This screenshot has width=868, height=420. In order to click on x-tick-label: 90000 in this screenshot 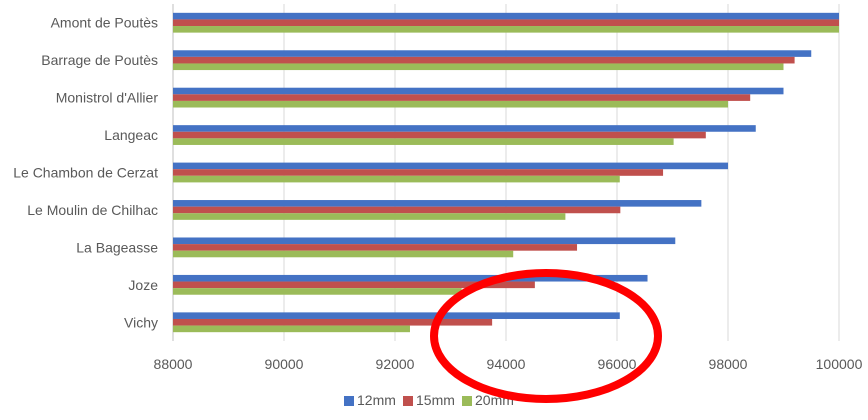, I will do `click(284, 364)`.